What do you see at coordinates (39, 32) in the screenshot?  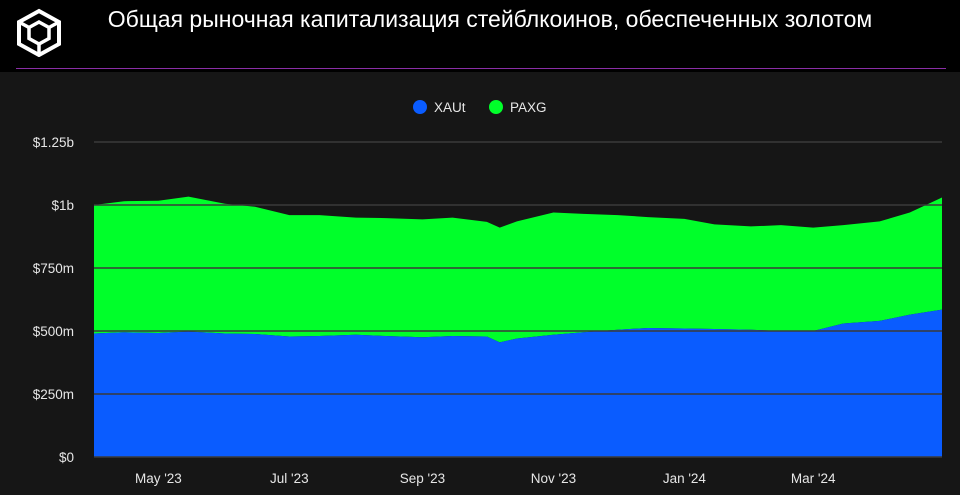 I see `cube-logo-icon` at bounding box center [39, 32].